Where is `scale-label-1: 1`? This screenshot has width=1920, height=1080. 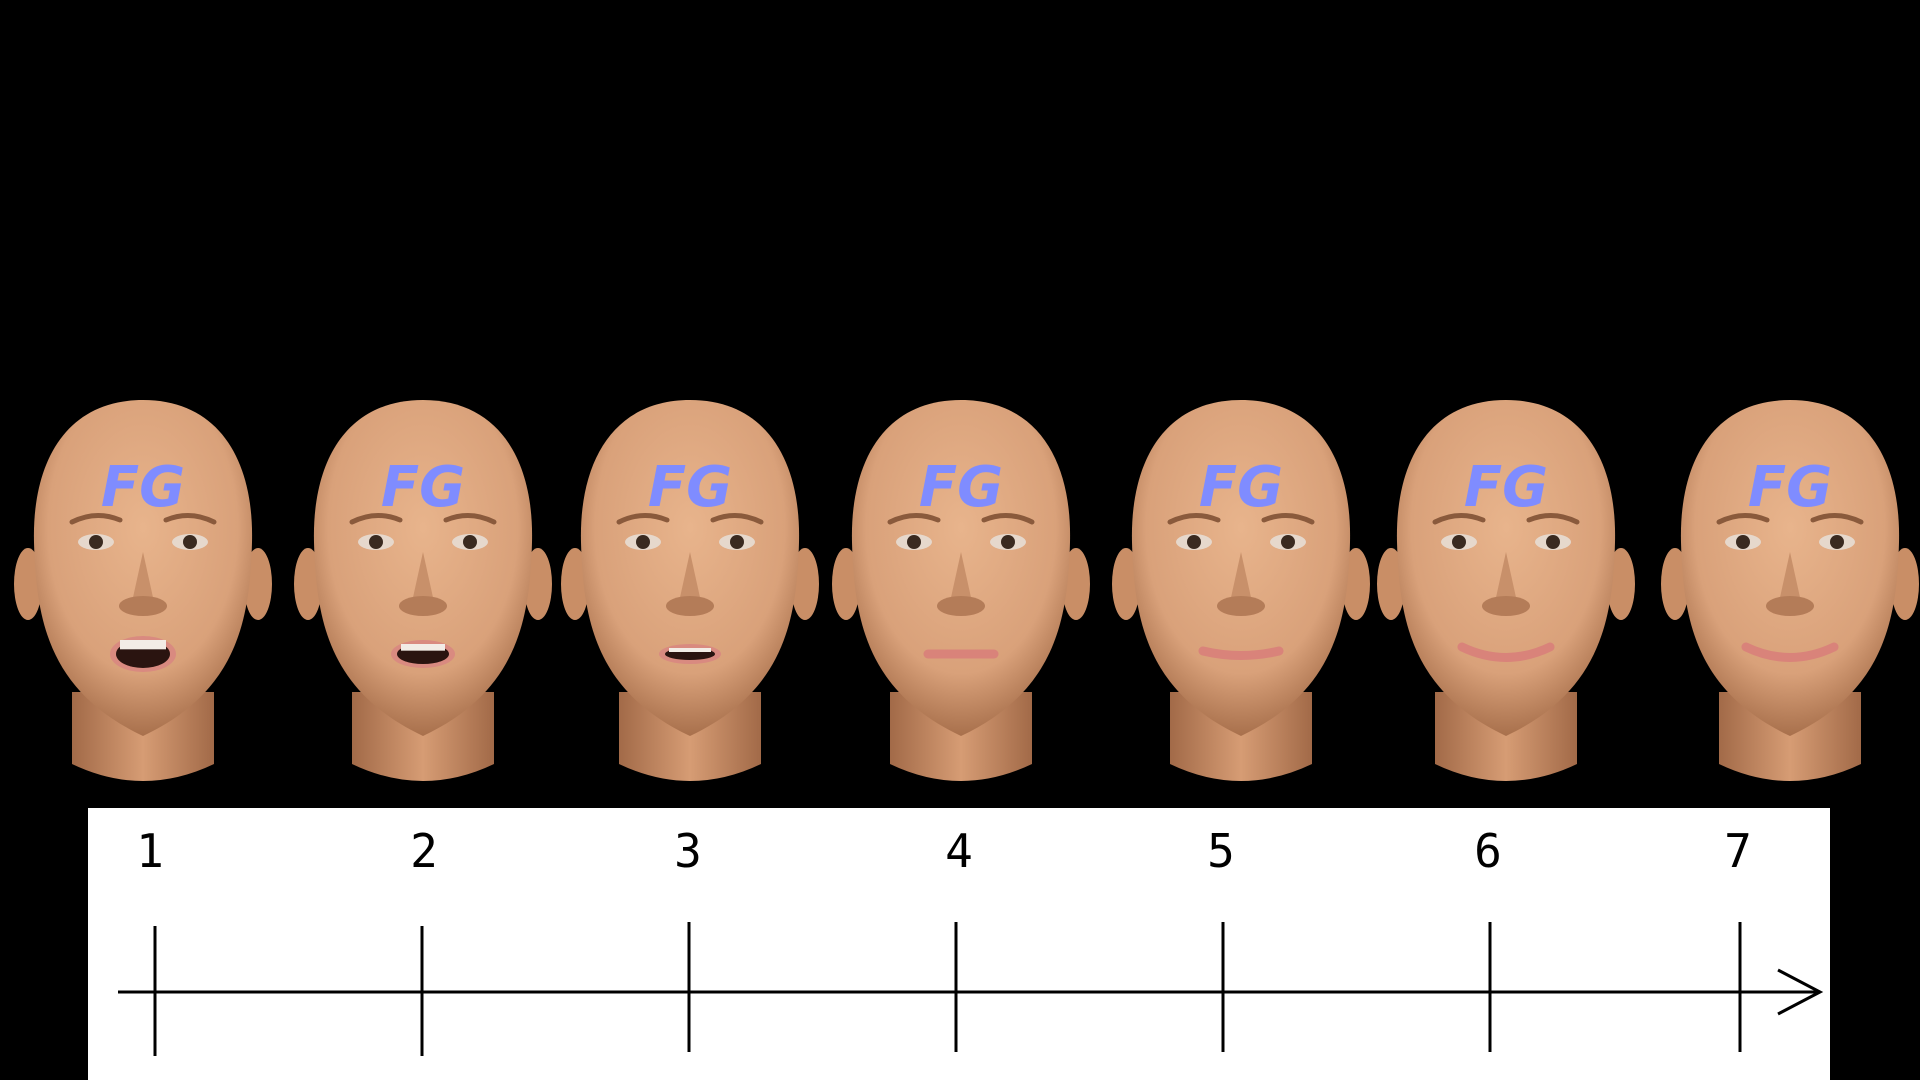
scale-label-1: 1 is located at coordinates (150, 851).